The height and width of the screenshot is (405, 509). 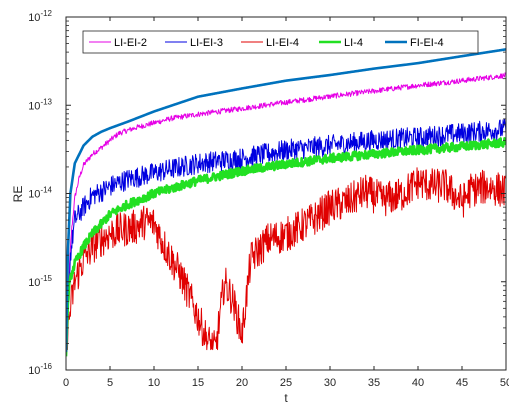 What do you see at coordinates (40, 16) in the screenshot?
I see `y-tick-label: 10-12` at bounding box center [40, 16].